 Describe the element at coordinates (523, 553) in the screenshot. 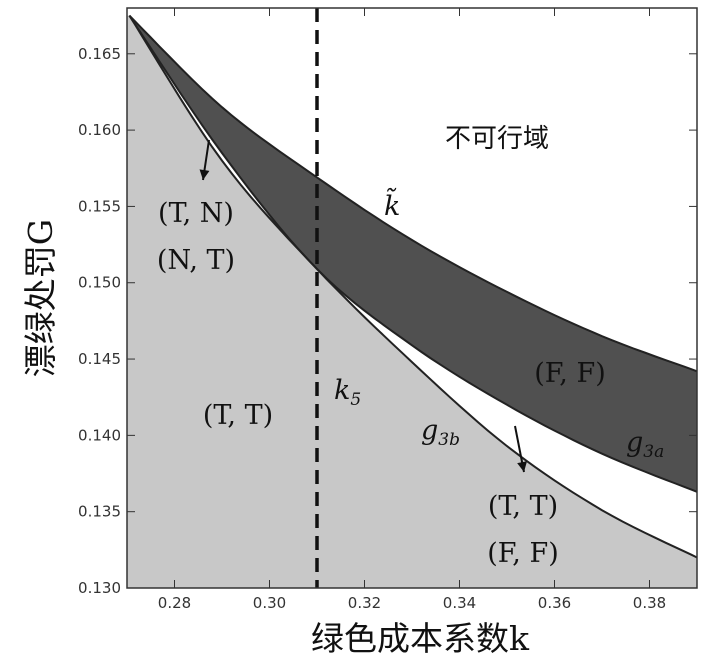

I see `label-ff-lower: (F, F)` at that location.